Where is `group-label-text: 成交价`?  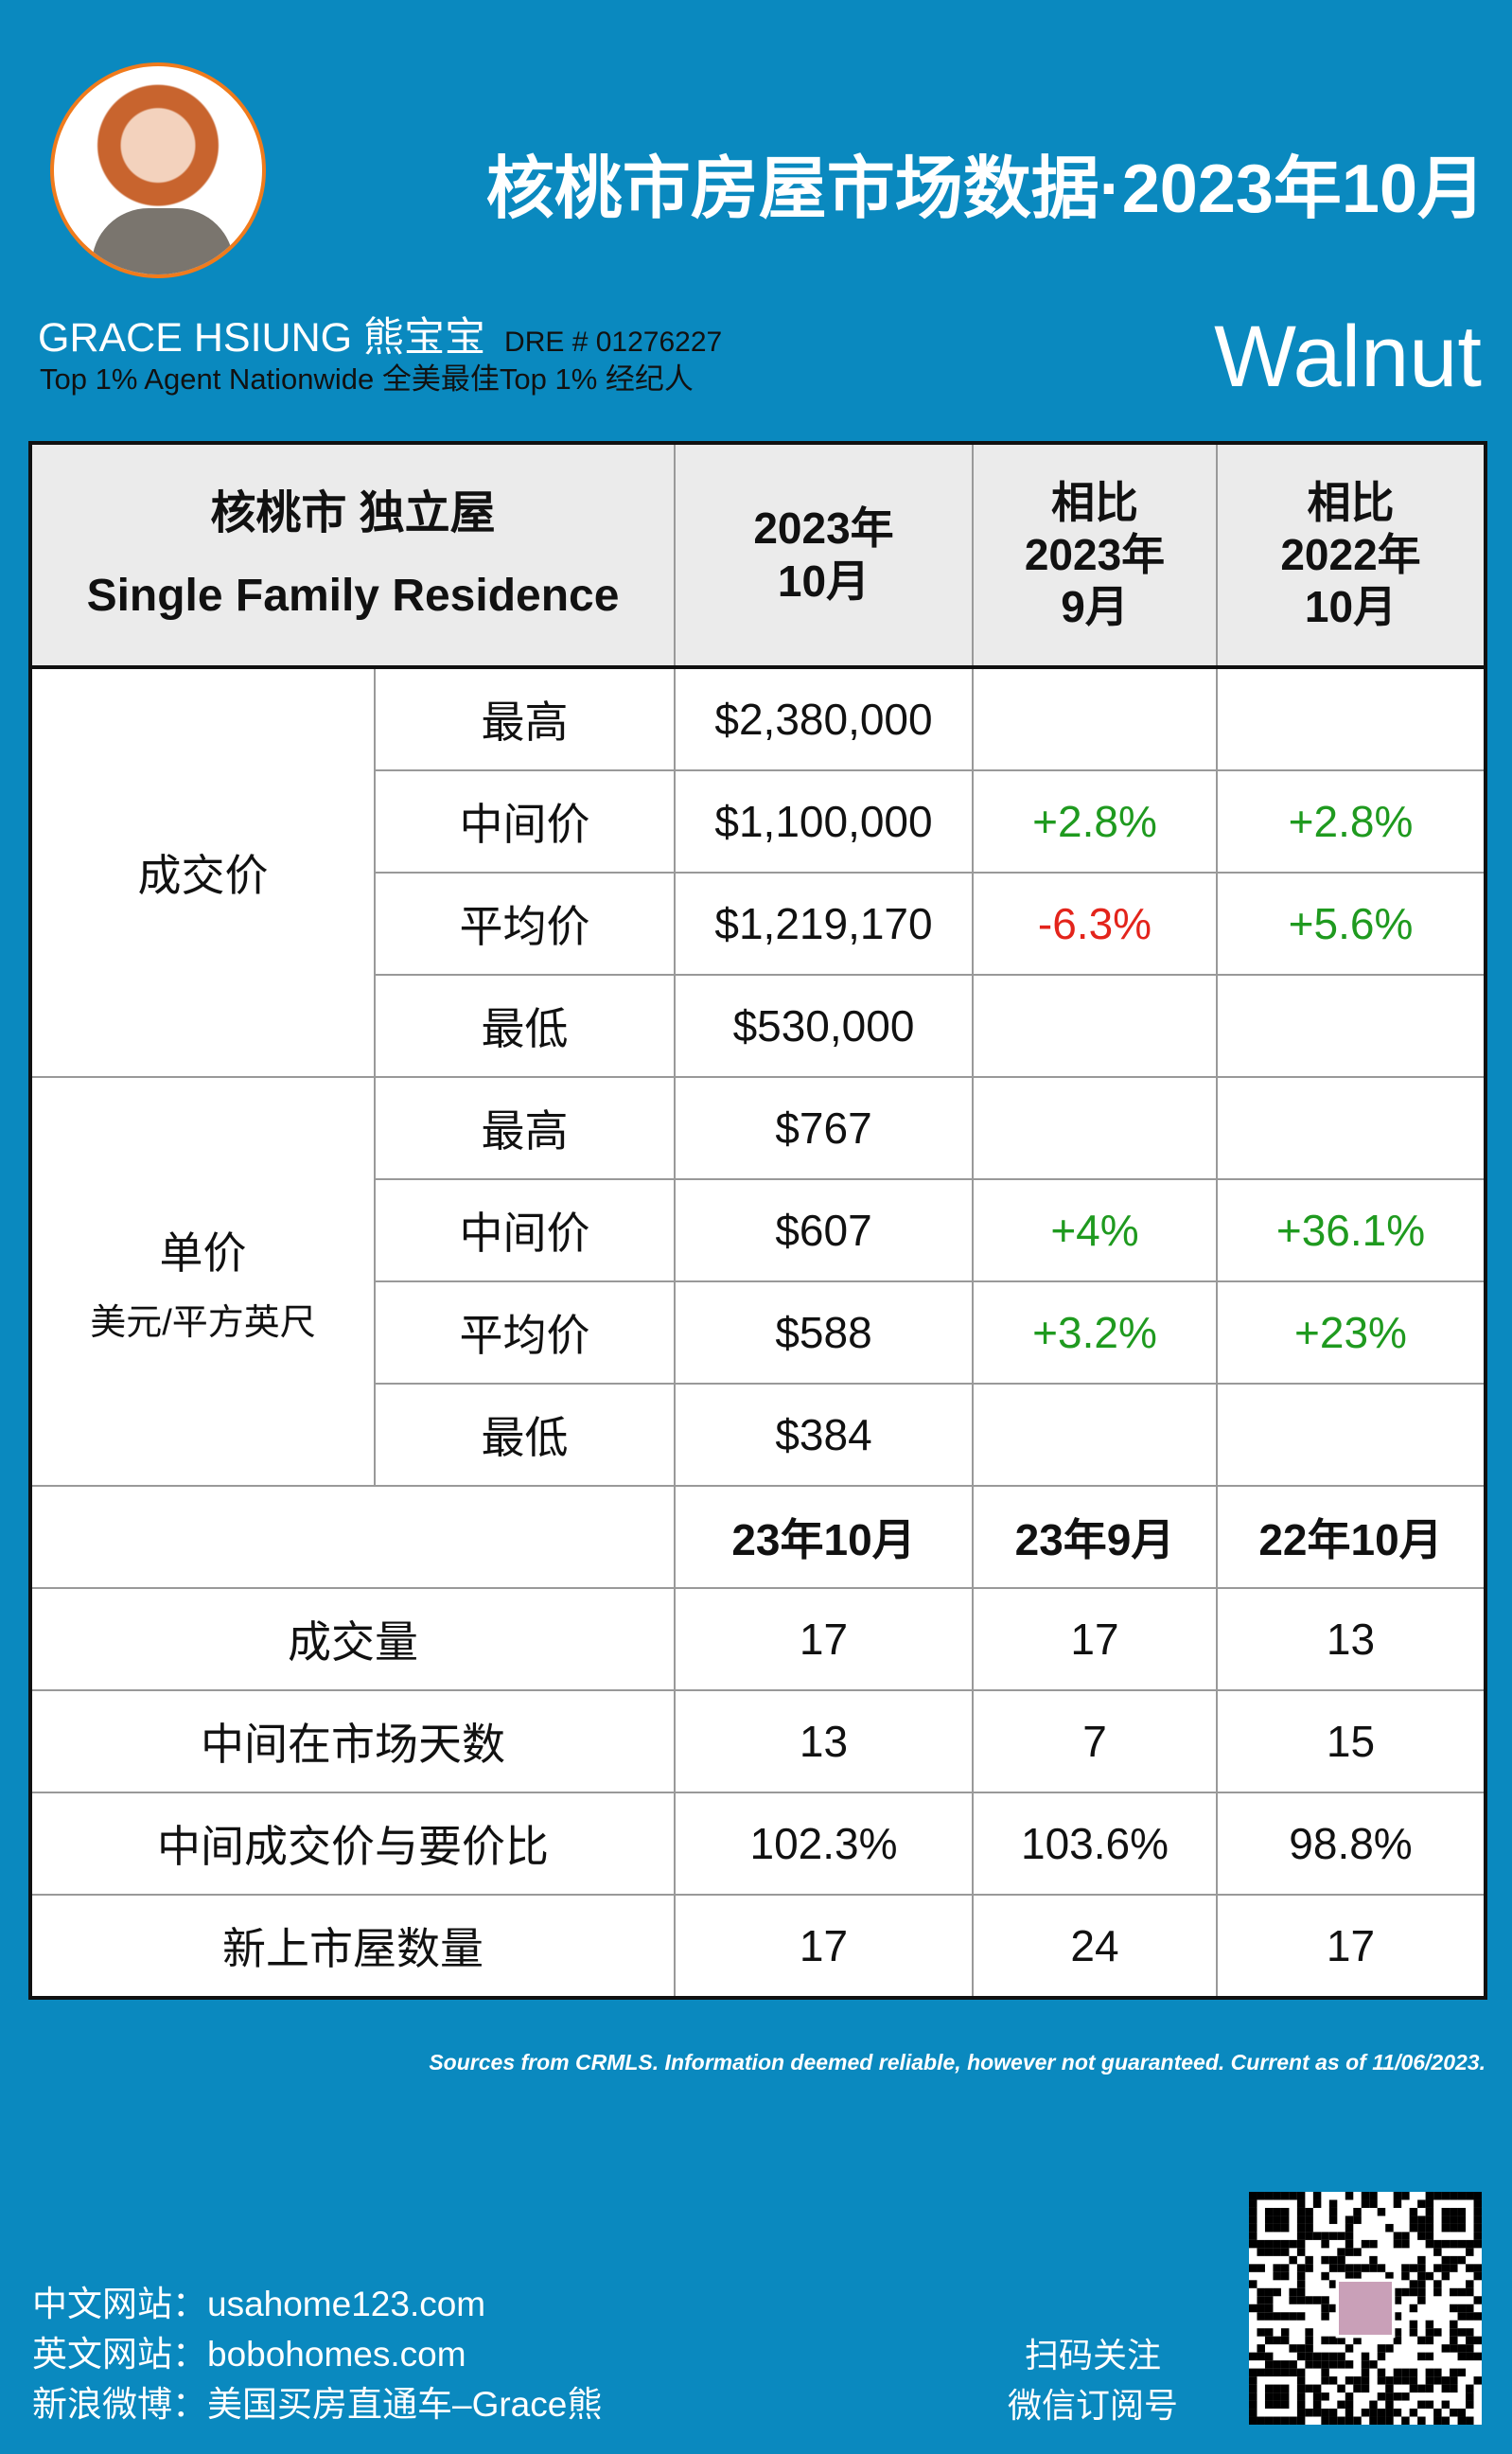
group-label-text: 成交价 is located at coordinates (203, 875).